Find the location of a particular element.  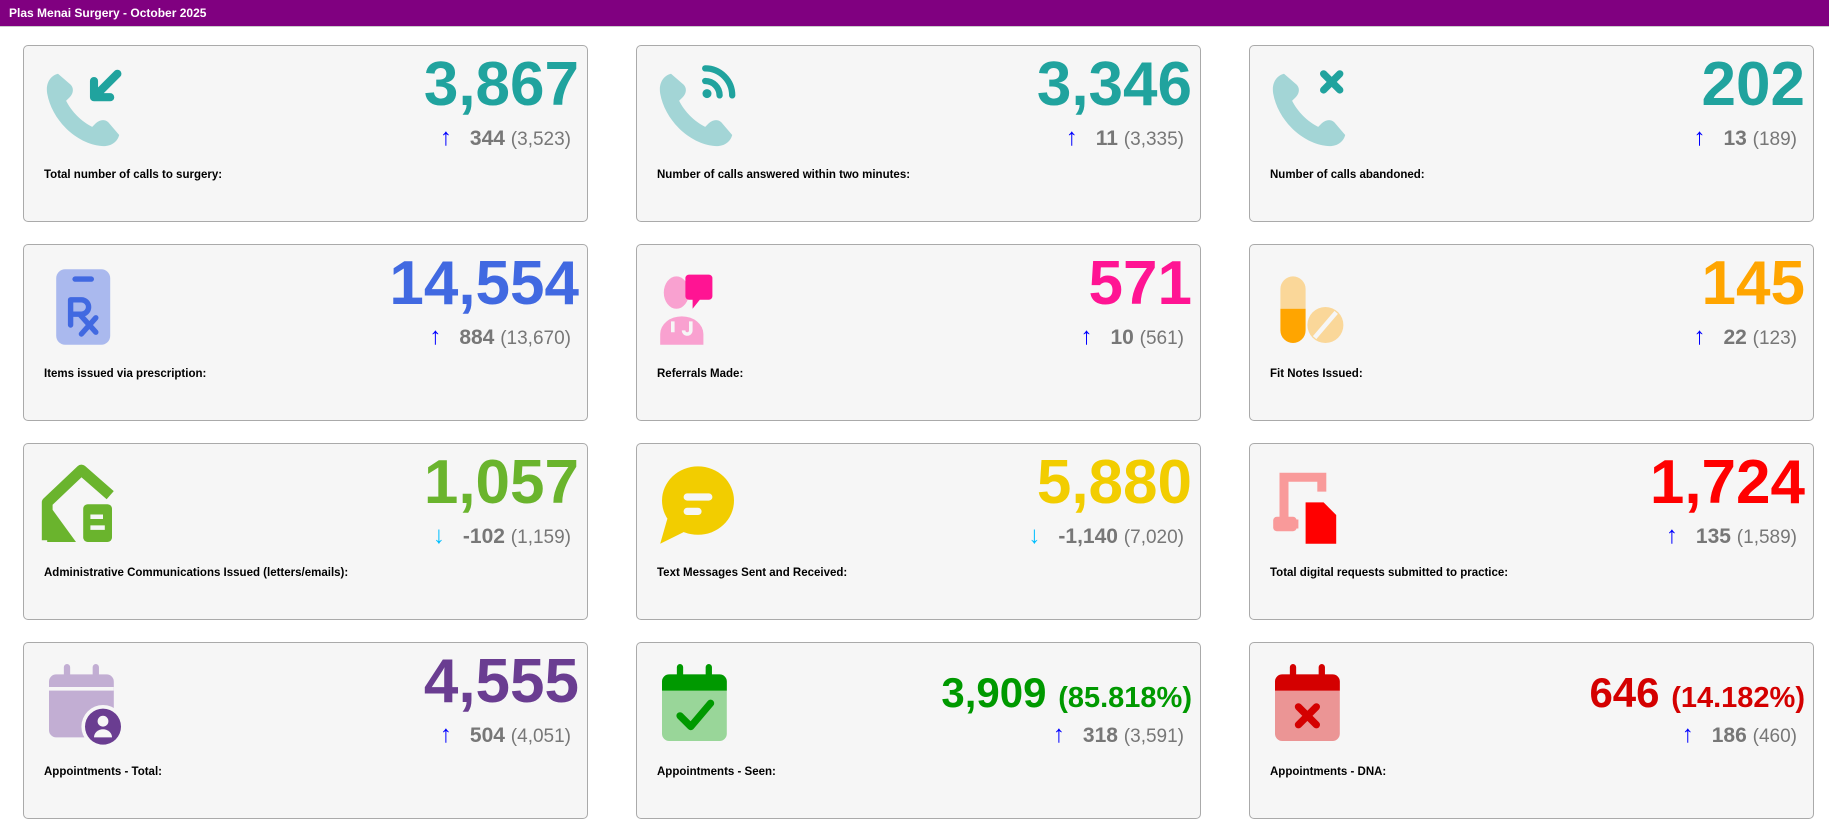

kpi-comparison: ↑ 22 (123) is located at coordinates (1745, 338).